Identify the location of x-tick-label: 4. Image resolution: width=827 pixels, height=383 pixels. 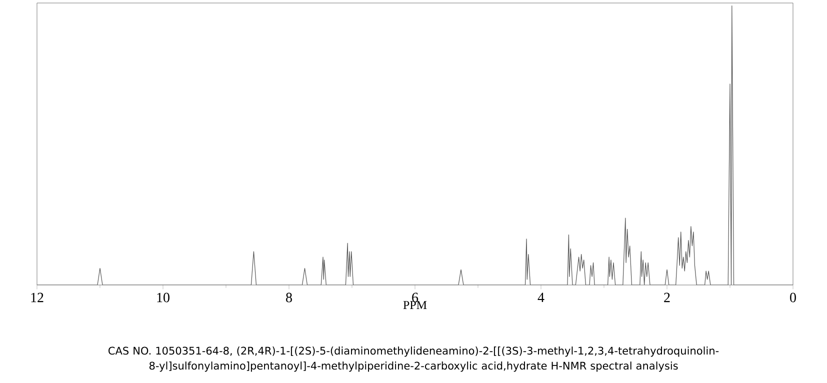
(541, 297).